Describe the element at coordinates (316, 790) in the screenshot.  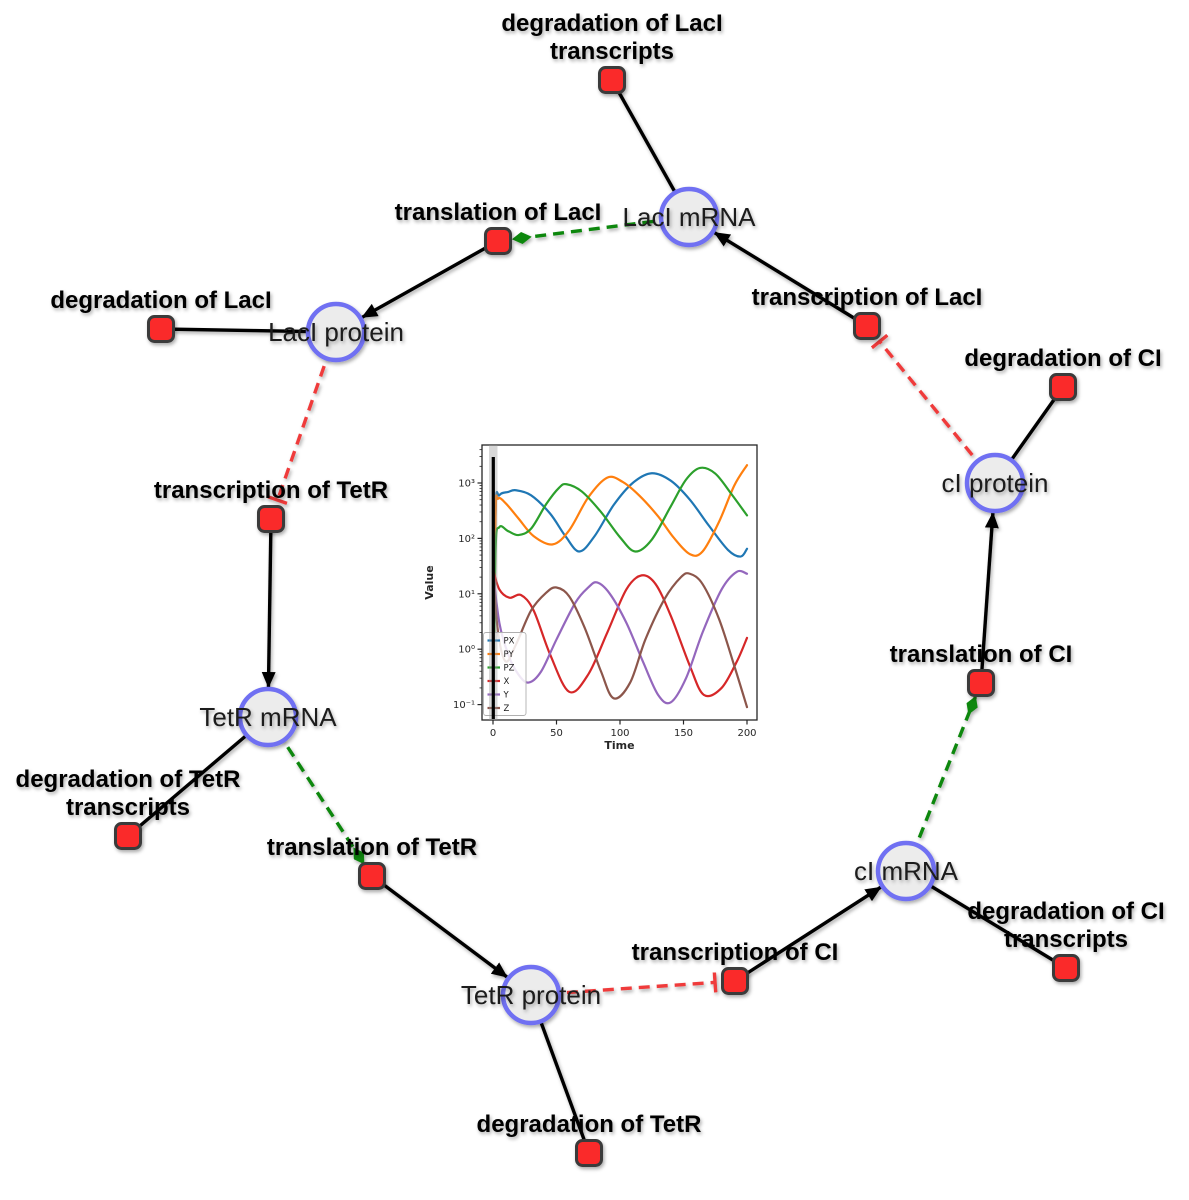
I see `edge-modifier-tetR_mRNA-to-transl_tetR` at that location.